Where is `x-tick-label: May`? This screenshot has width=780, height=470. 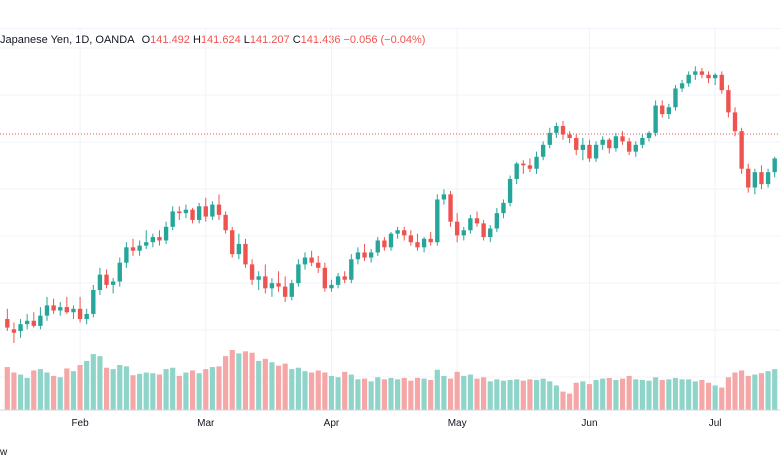 x-tick-label: May is located at coordinates (457, 423).